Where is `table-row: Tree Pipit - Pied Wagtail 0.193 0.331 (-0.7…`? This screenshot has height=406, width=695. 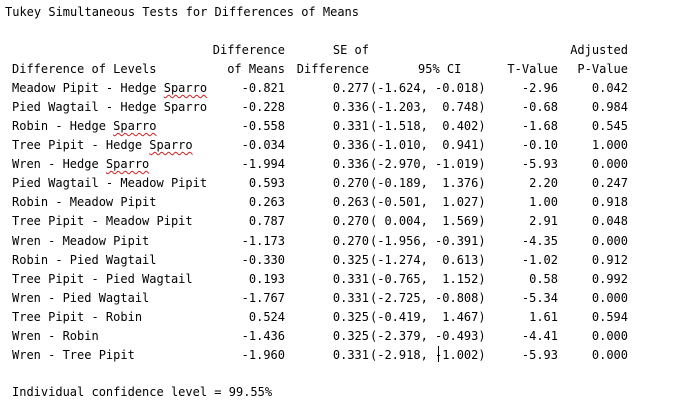
table-row: Tree Pipit - Pied Wagtail 0.193 0.331 (-0.7… is located at coordinates (347, 279).